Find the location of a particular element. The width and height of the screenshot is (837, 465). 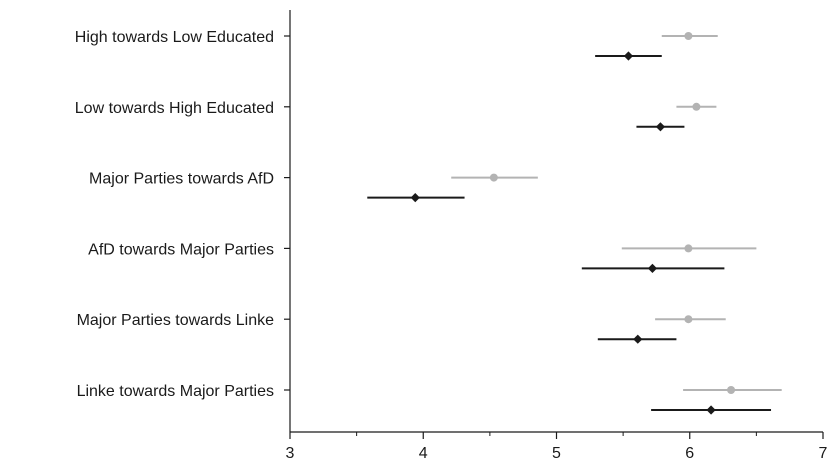

row-label: Major Parties towards AfD is located at coordinates (181, 179).